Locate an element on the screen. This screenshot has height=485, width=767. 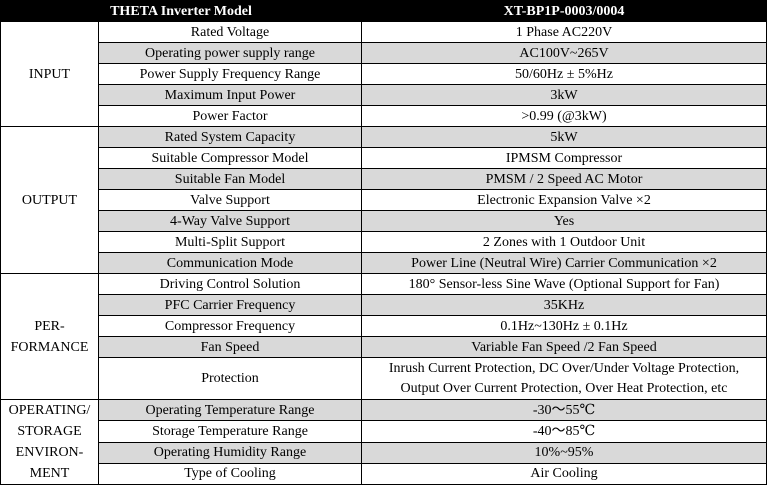
value-cell: -30～55℃ is located at coordinates (564, 410).